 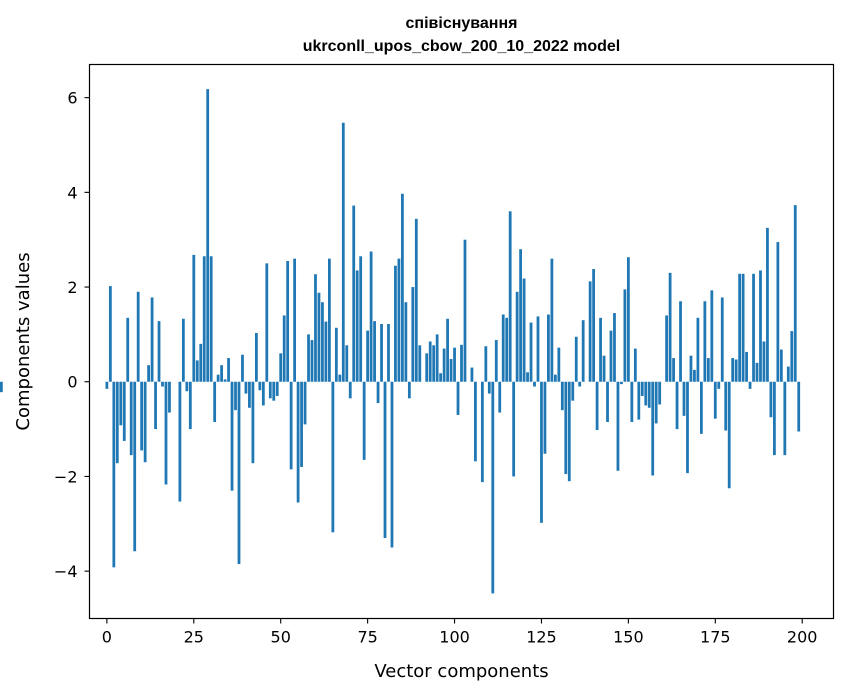 I want to click on x-tick-label: 150, so click(x=628, y=637).